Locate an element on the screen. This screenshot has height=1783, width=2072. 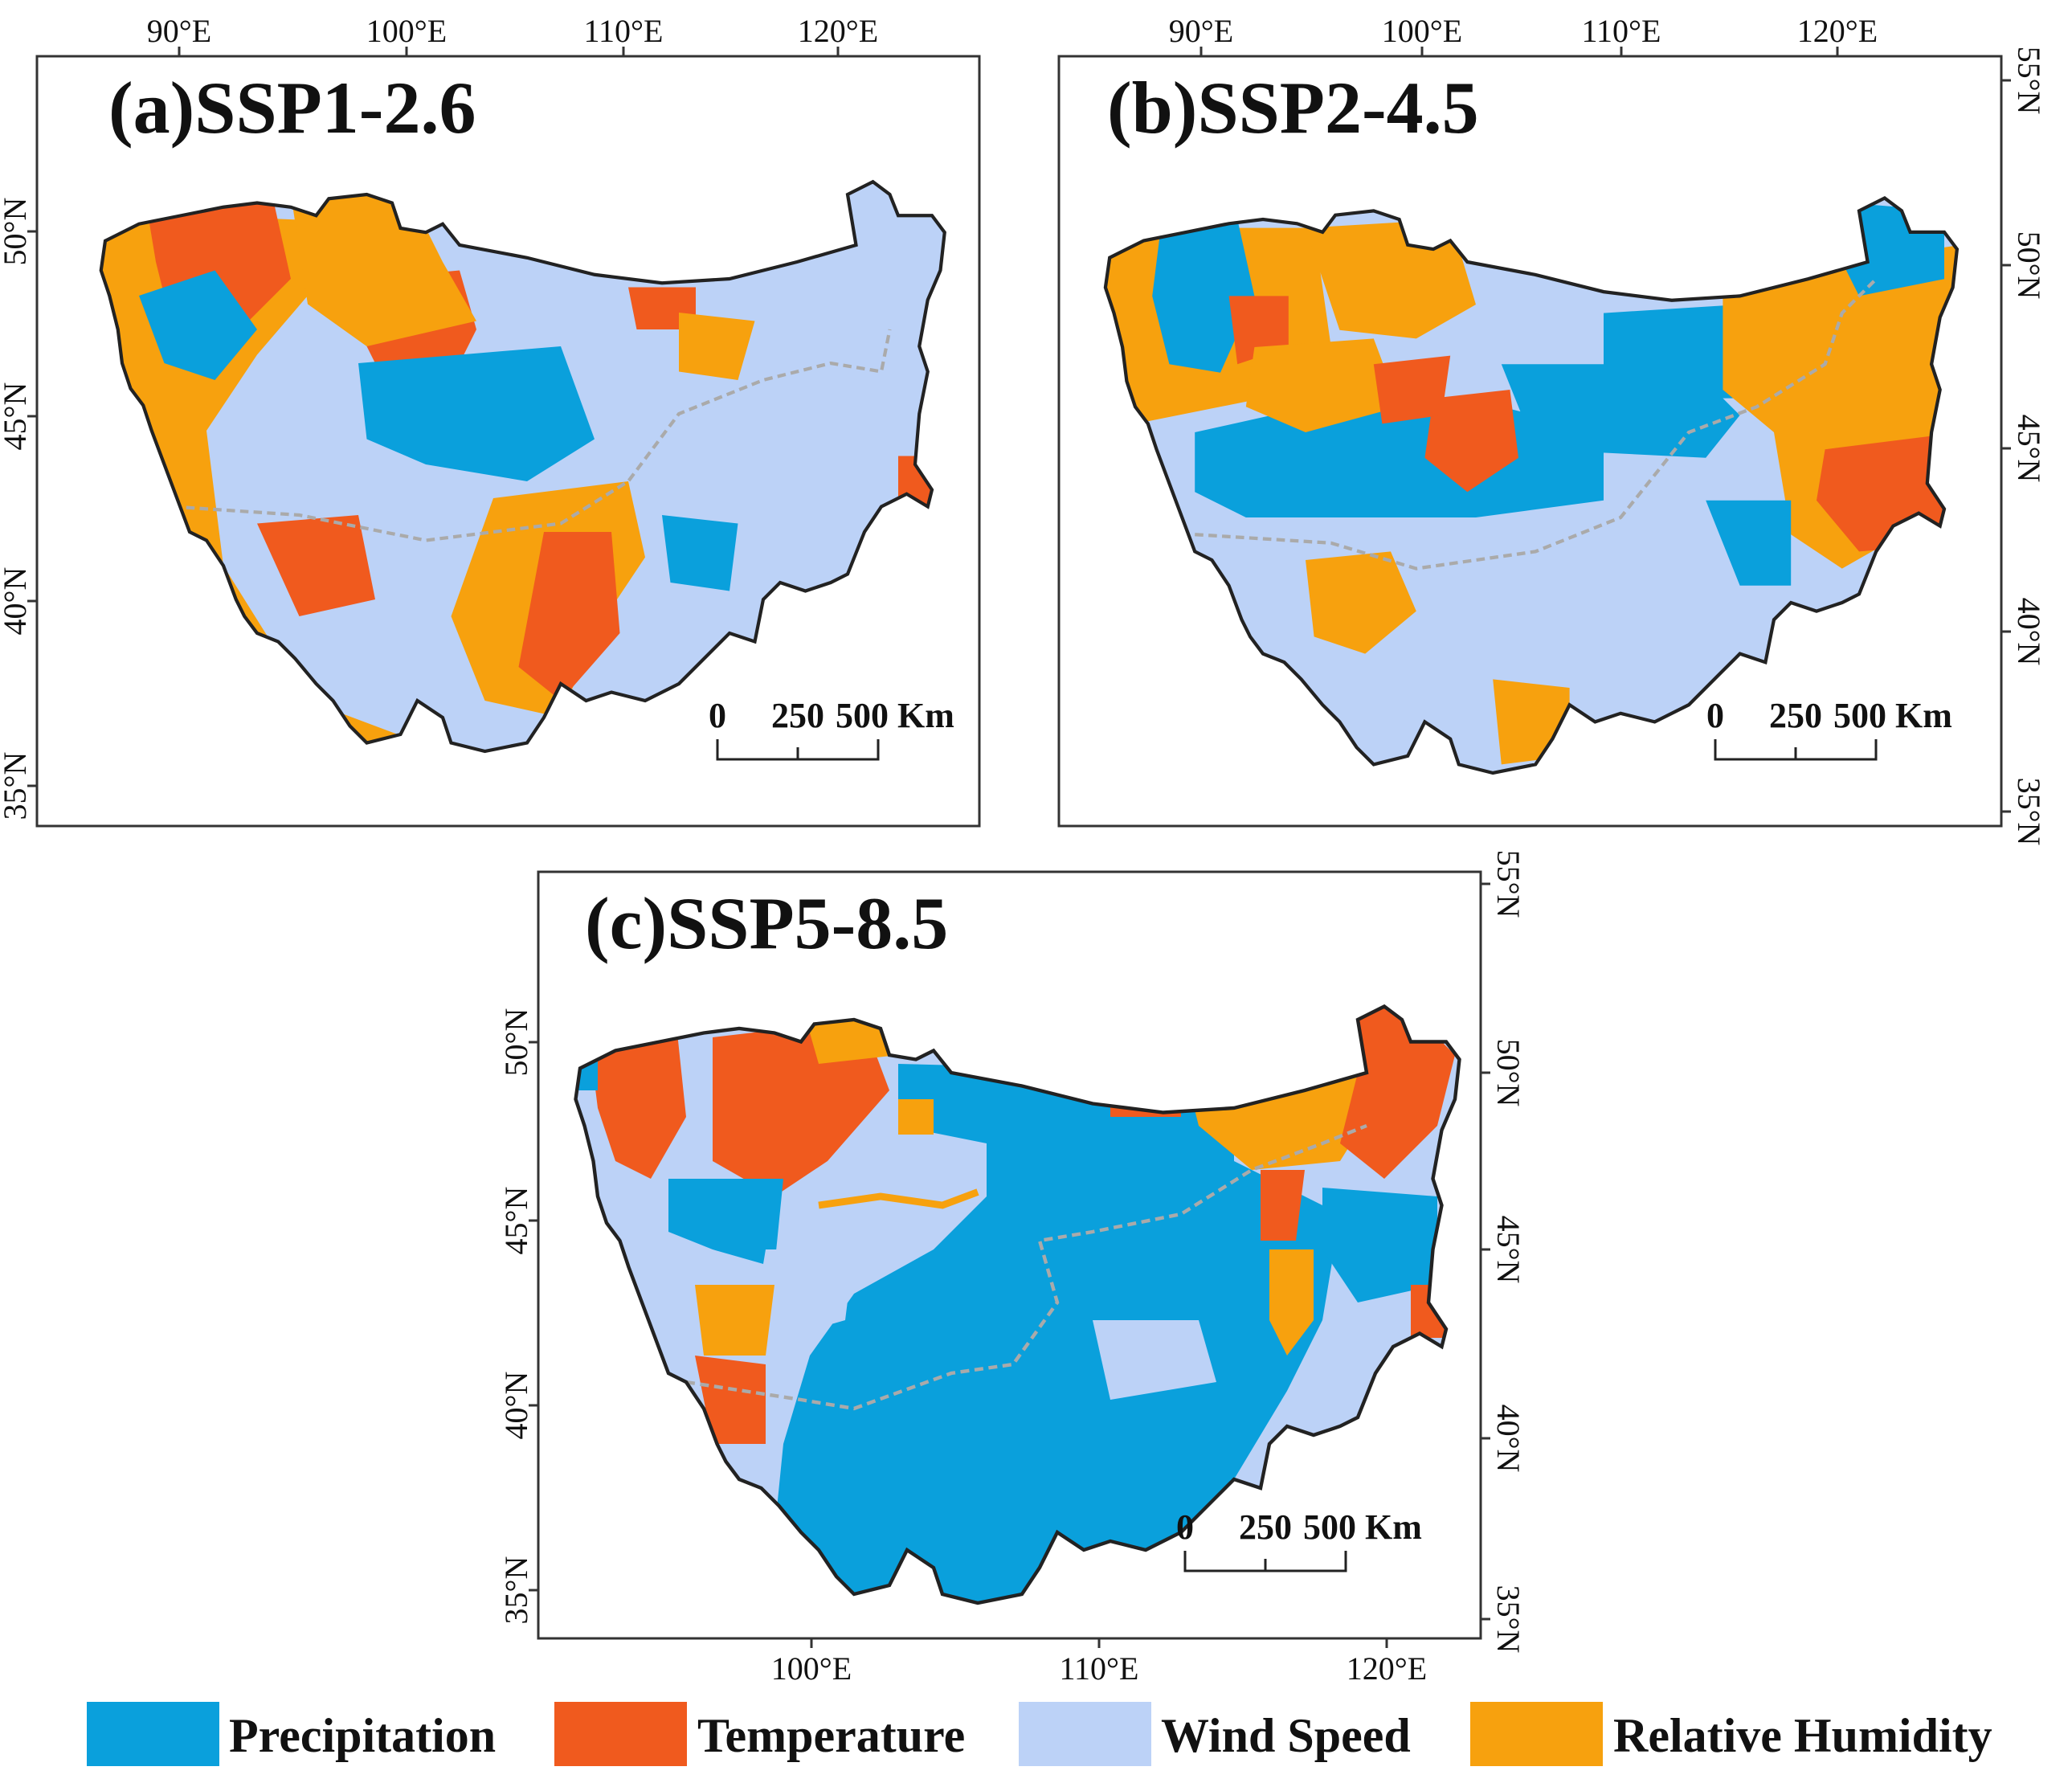
panel-a-lon-label-2: 100°E is located at coordinates (406, 31).